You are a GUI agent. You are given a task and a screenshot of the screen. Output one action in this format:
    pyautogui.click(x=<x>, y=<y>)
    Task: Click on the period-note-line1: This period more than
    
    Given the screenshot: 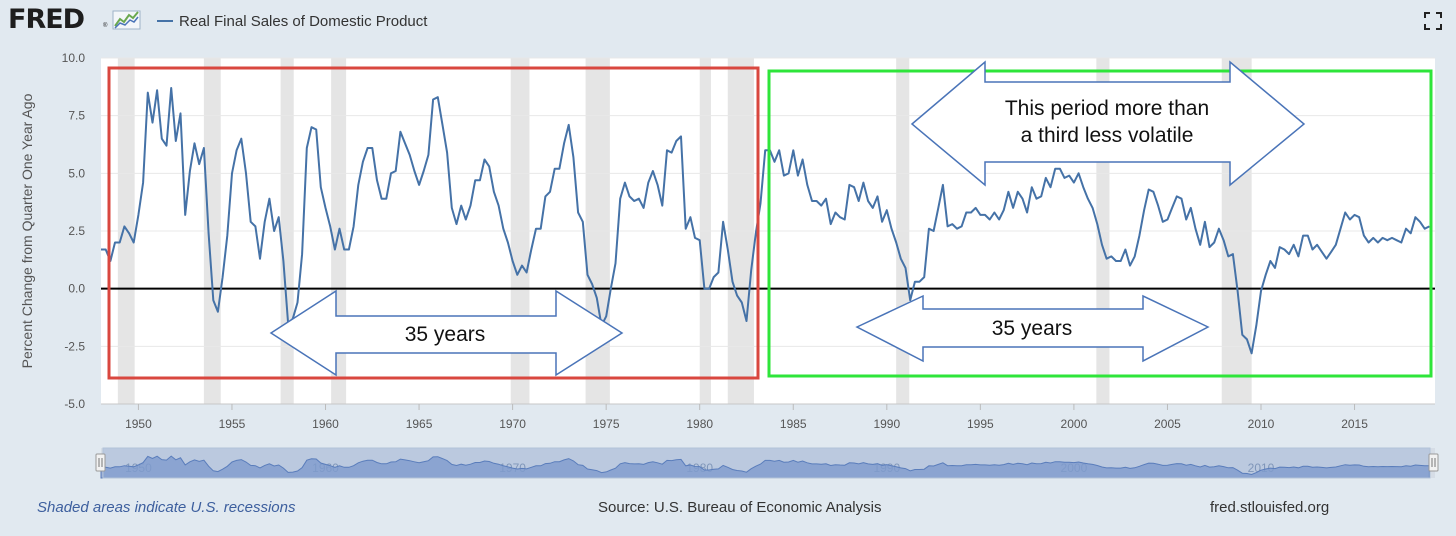 What is the action you would take?
    pyautogui.click(x=1107, y=108)
    